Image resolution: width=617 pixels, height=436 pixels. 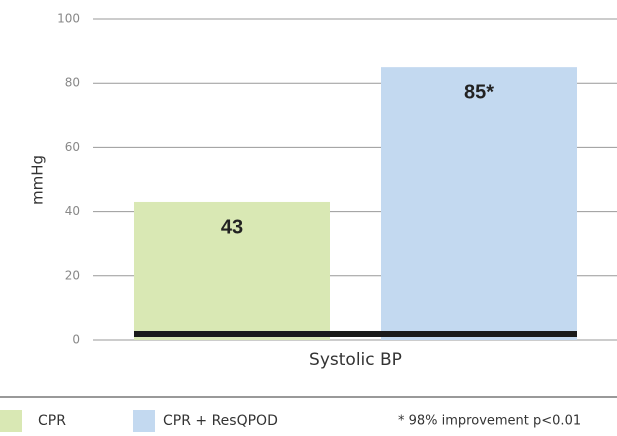 What do you see at coordinates (355, 334) in the screenshot?
I see `baseline` at bounding box center [355, 334].